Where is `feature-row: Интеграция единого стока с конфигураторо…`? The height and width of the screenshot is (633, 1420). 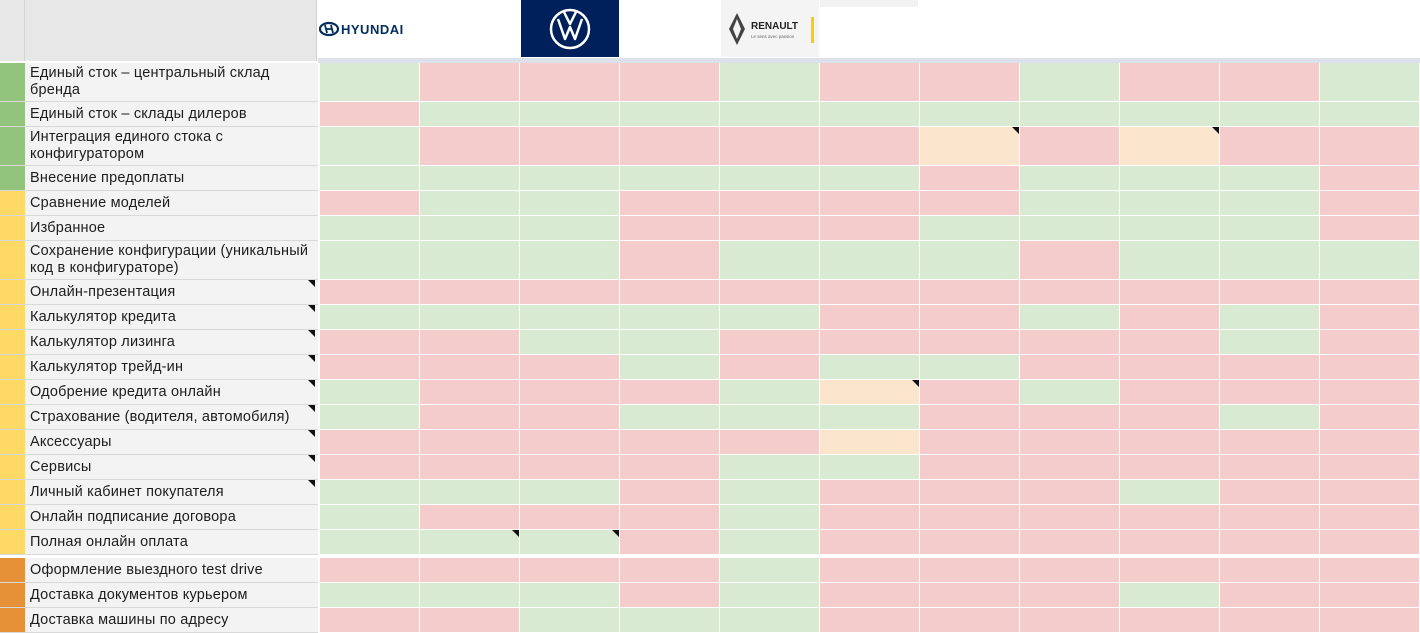 feature-row: Интеграция единого стока с конфигураторо… is located at coordinates (159, 146).